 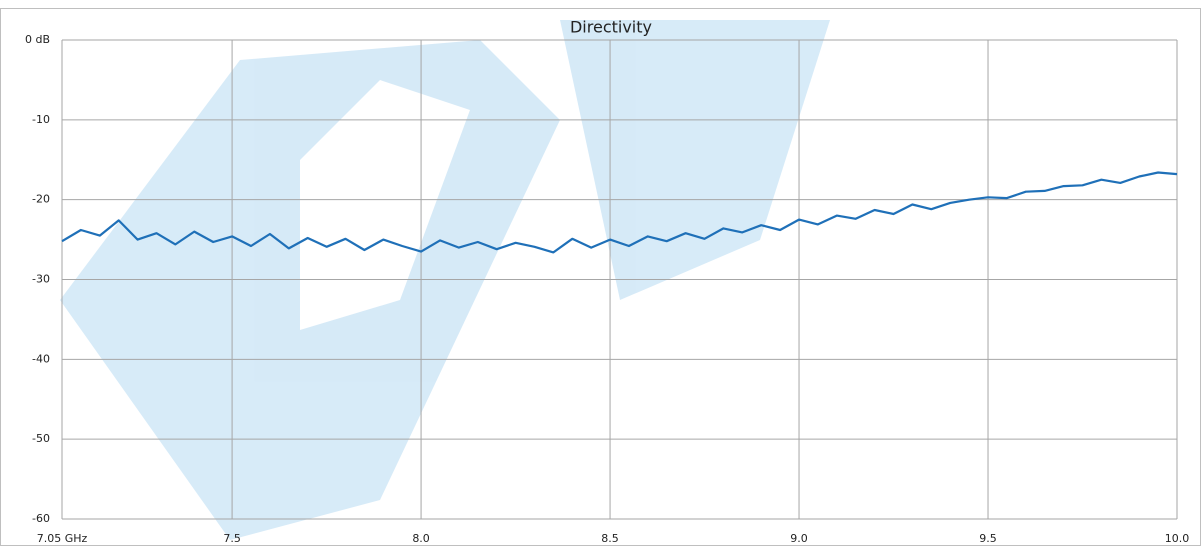 What do you see at coordinates (41, 438) in the screenshot?
I see `y-tick-label: -50` at bounding box center [41, 438].